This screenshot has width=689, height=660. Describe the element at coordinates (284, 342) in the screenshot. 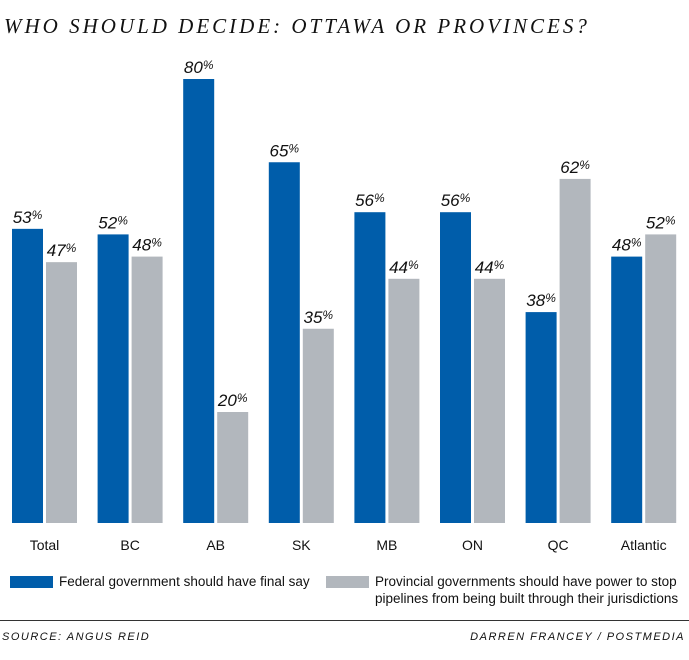

I see `bar-sk-federal` at that location.